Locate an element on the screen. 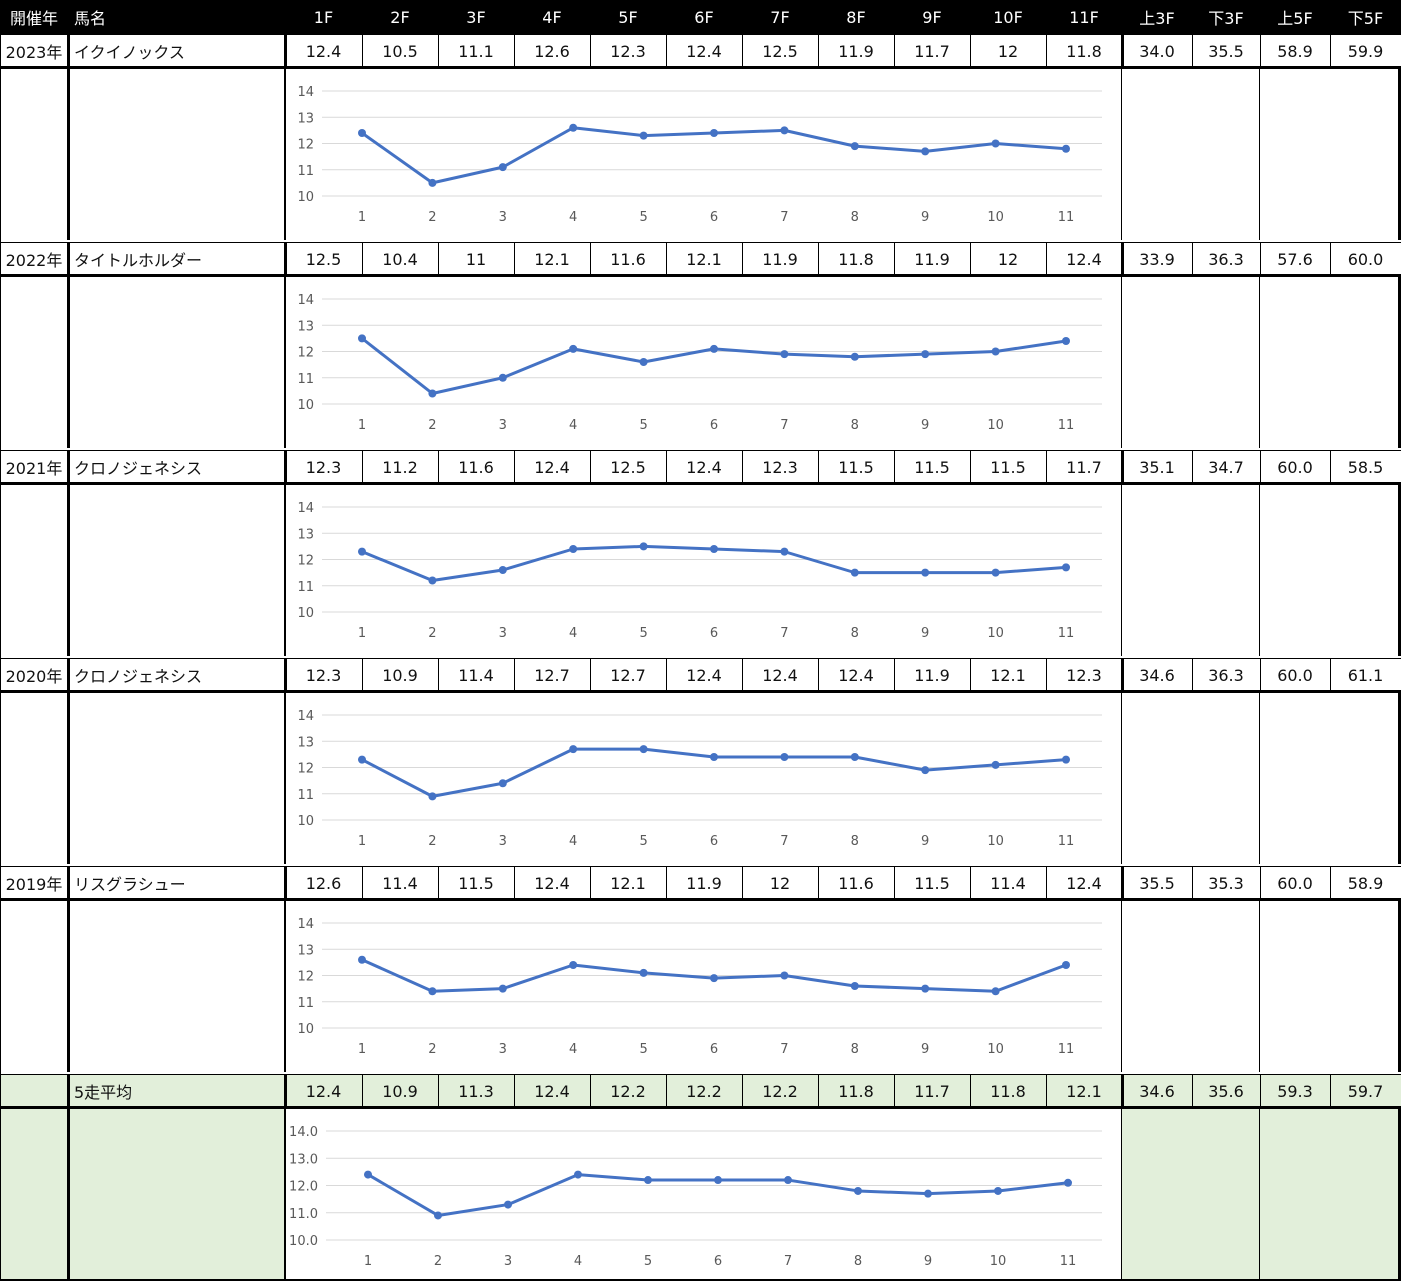  year-cell: 2021年 is located at coordinates (34, 468).